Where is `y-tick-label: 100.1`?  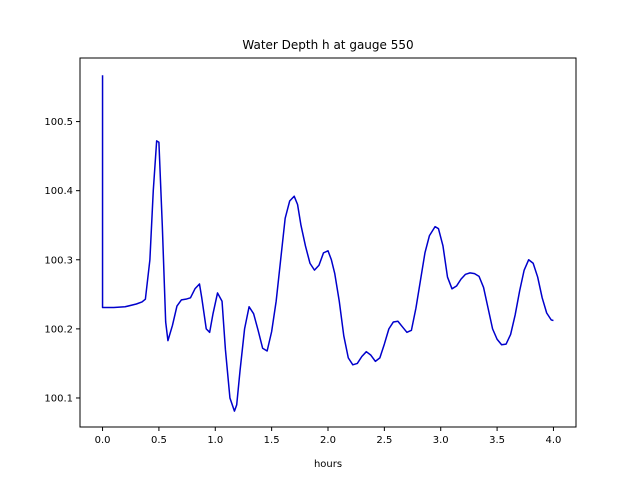 y-tick-label: 100.1 is located at coordinates (58, 398).